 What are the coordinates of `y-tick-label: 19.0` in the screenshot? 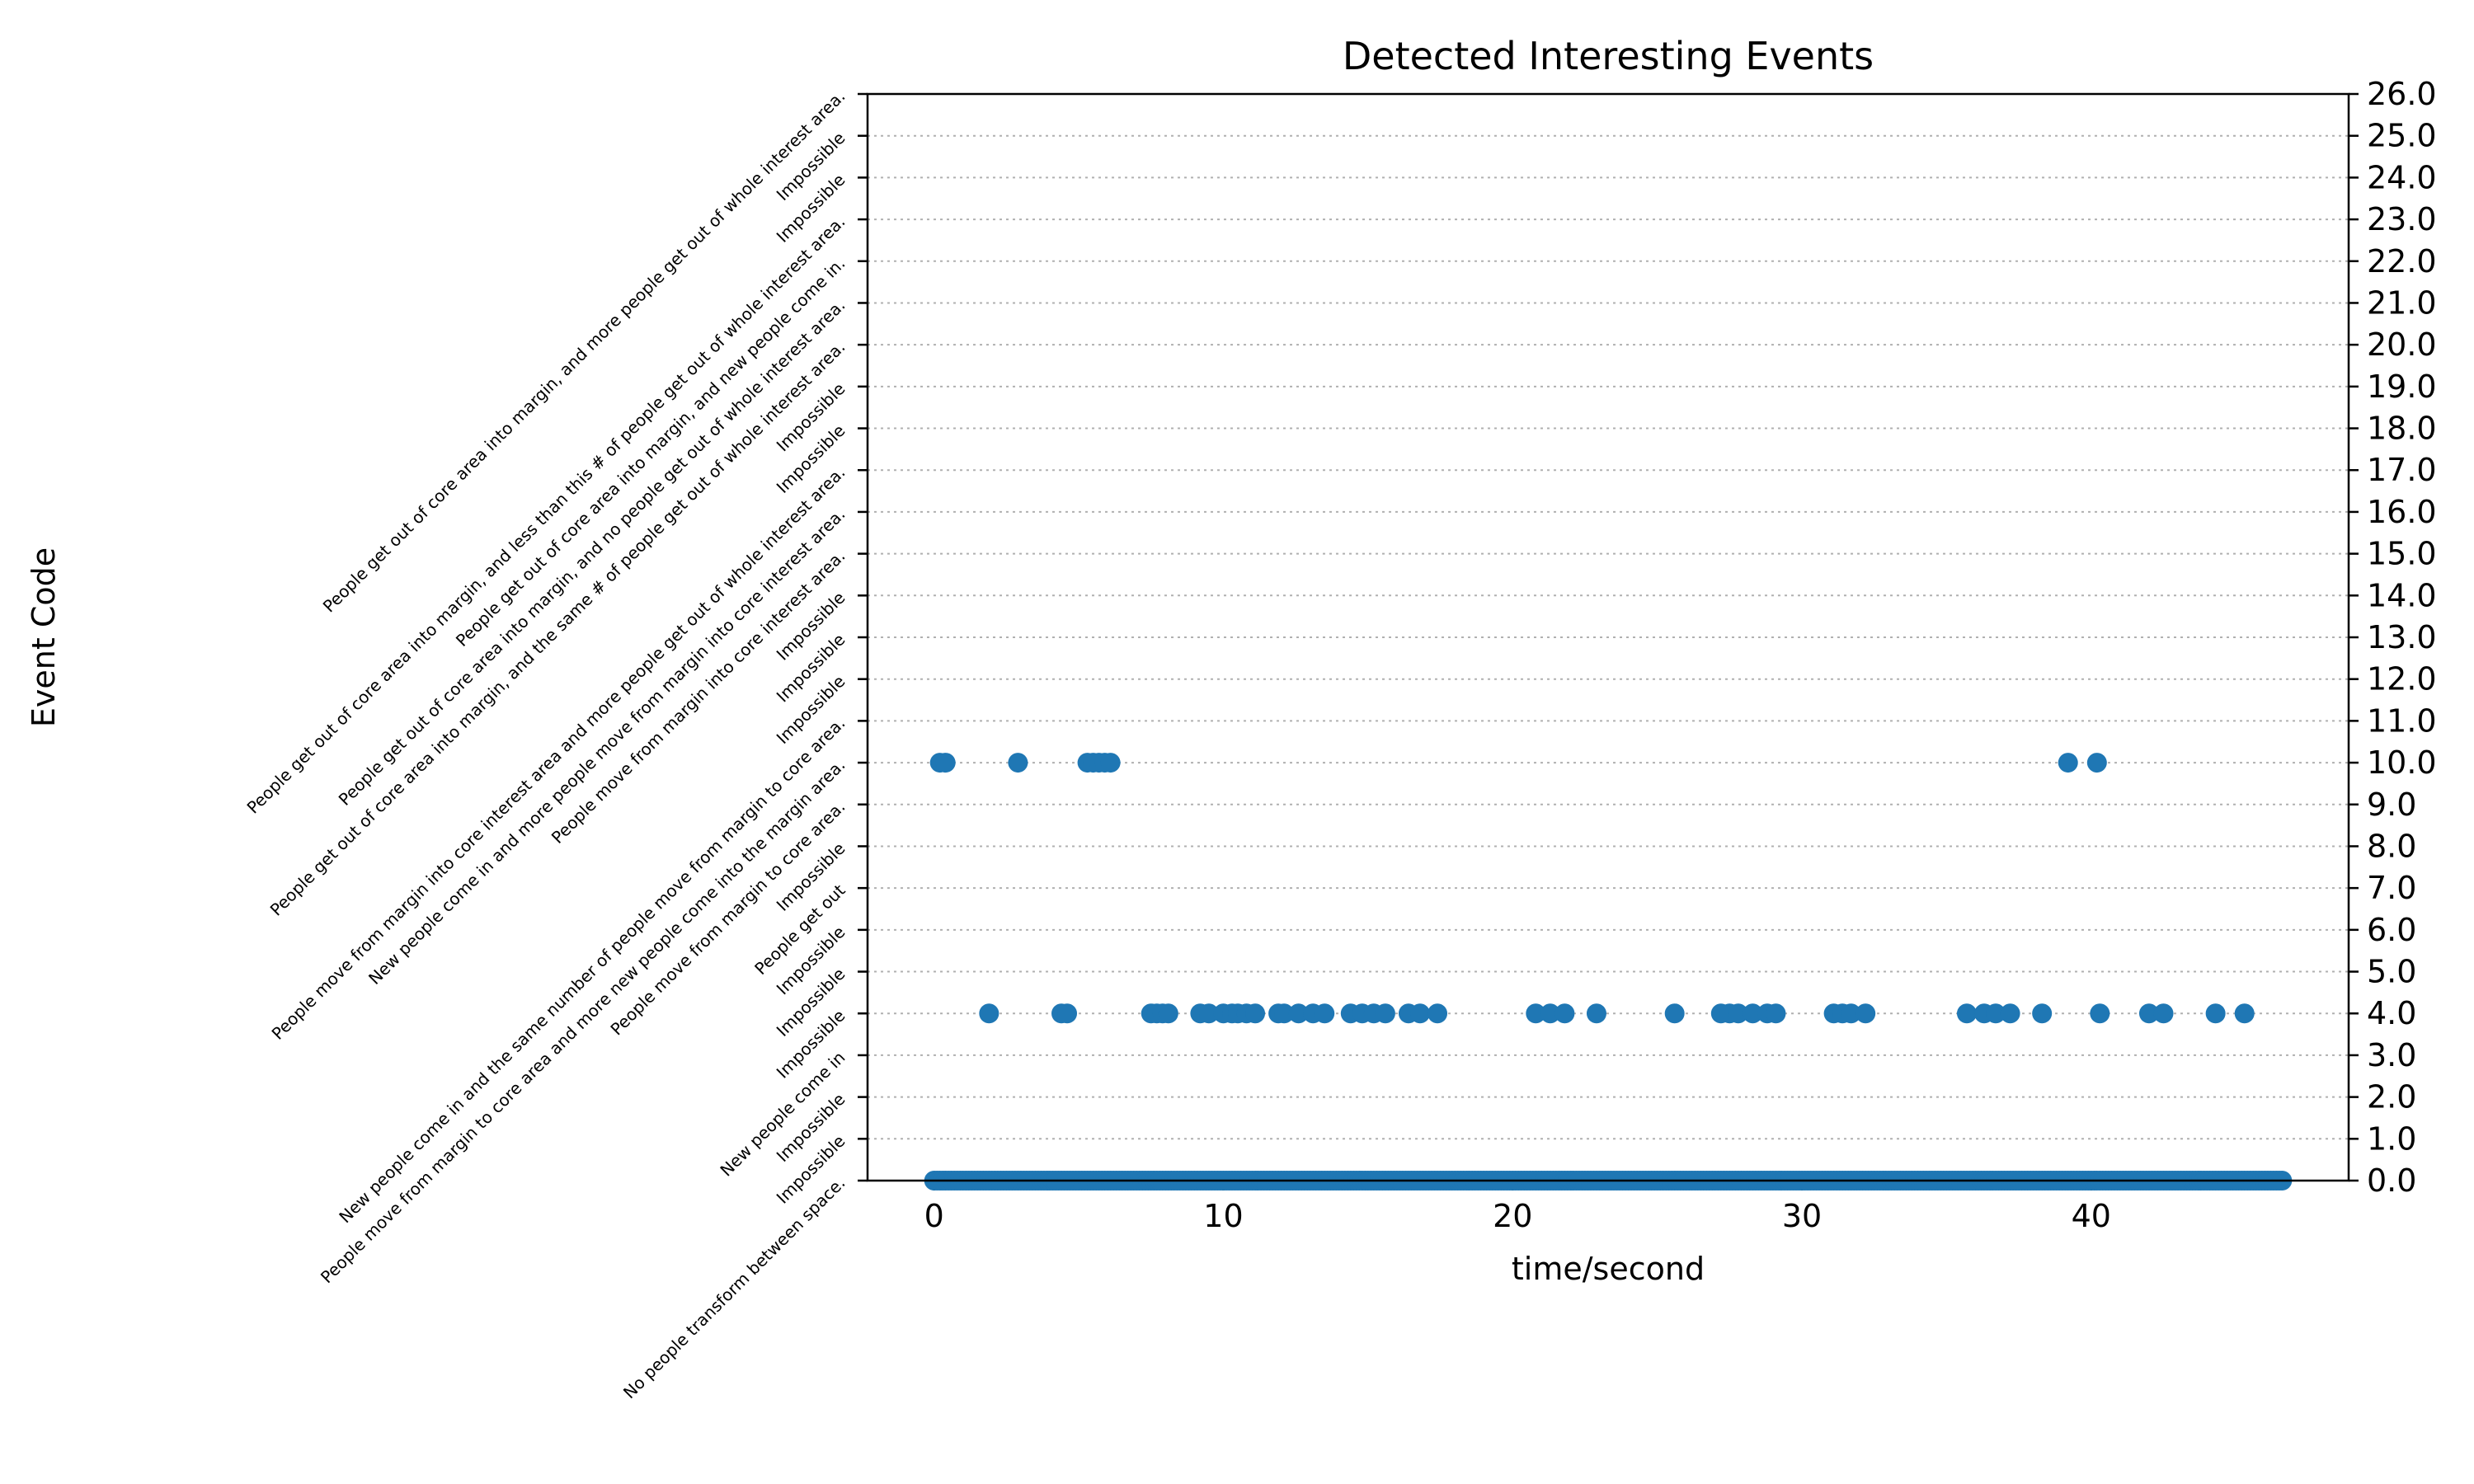 It's located at (2402, 387).